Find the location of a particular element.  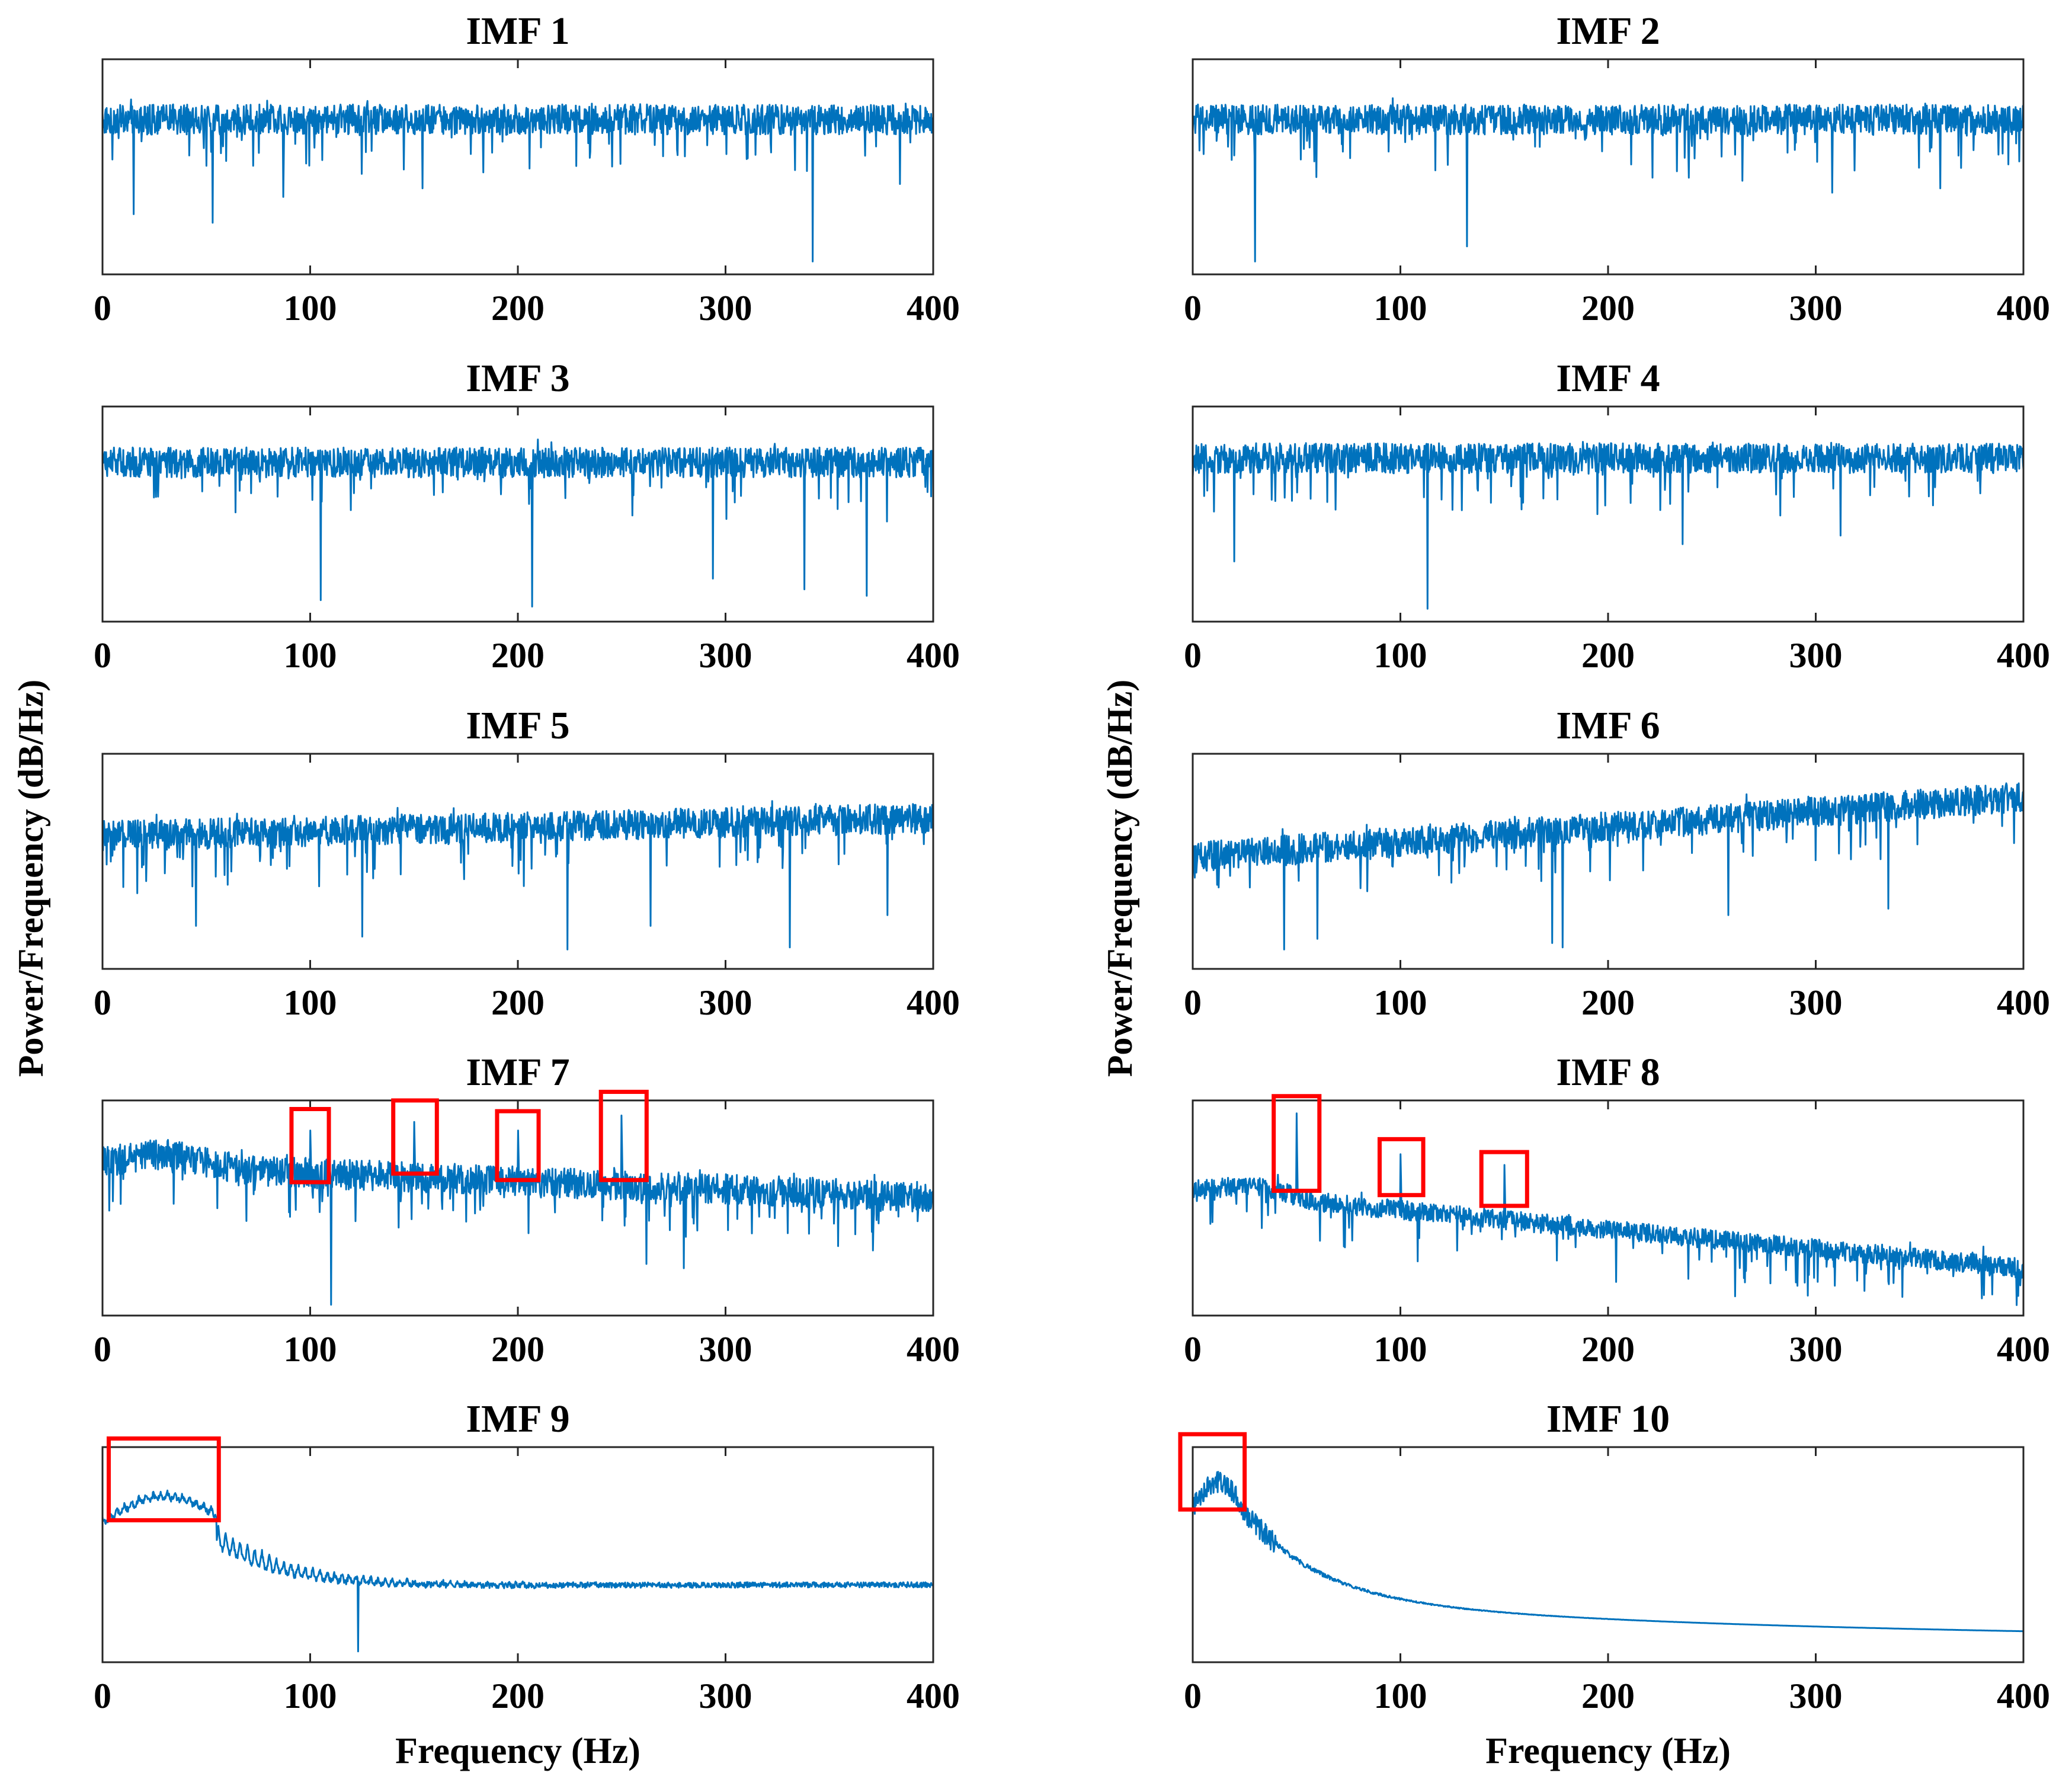

subplot-6: IMF 6 0 100 200 300 400 is located at coordinates (1617, 863).